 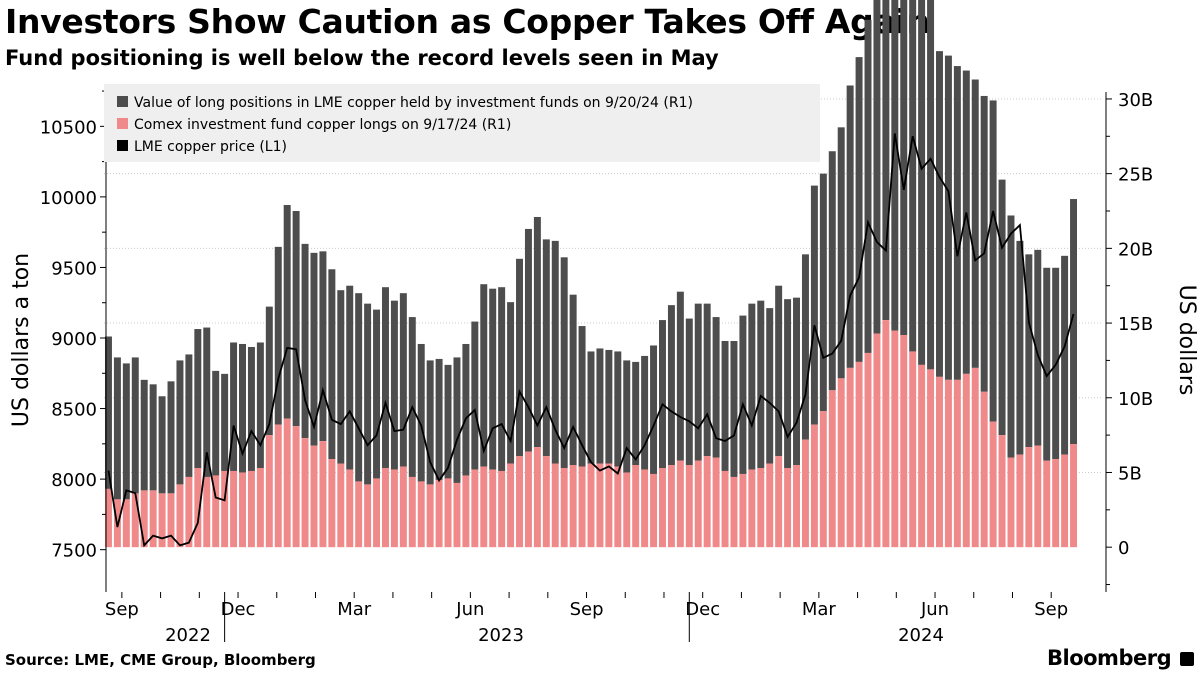 I want to click on x-year-label-2022: 2022, so click(x=188, y=635).